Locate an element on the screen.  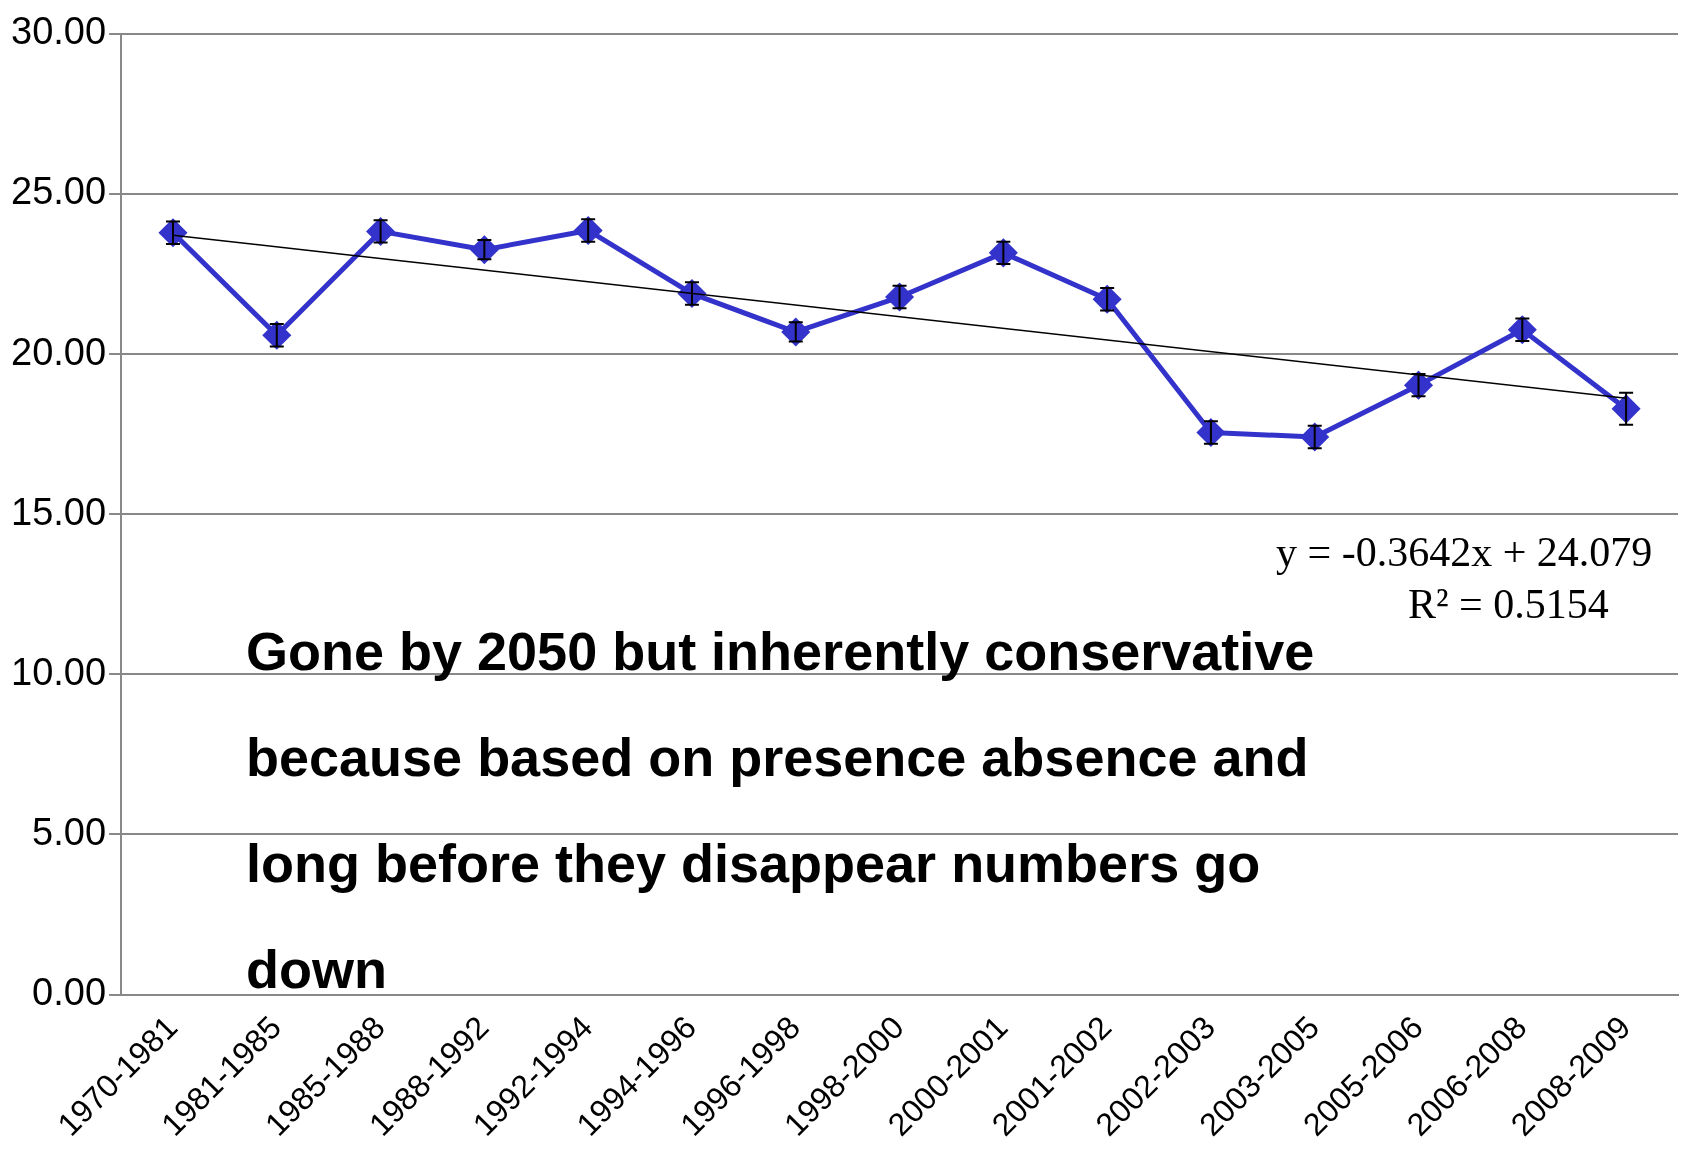
y-tick-label: 30.00 is located at coordinates (59, 31).